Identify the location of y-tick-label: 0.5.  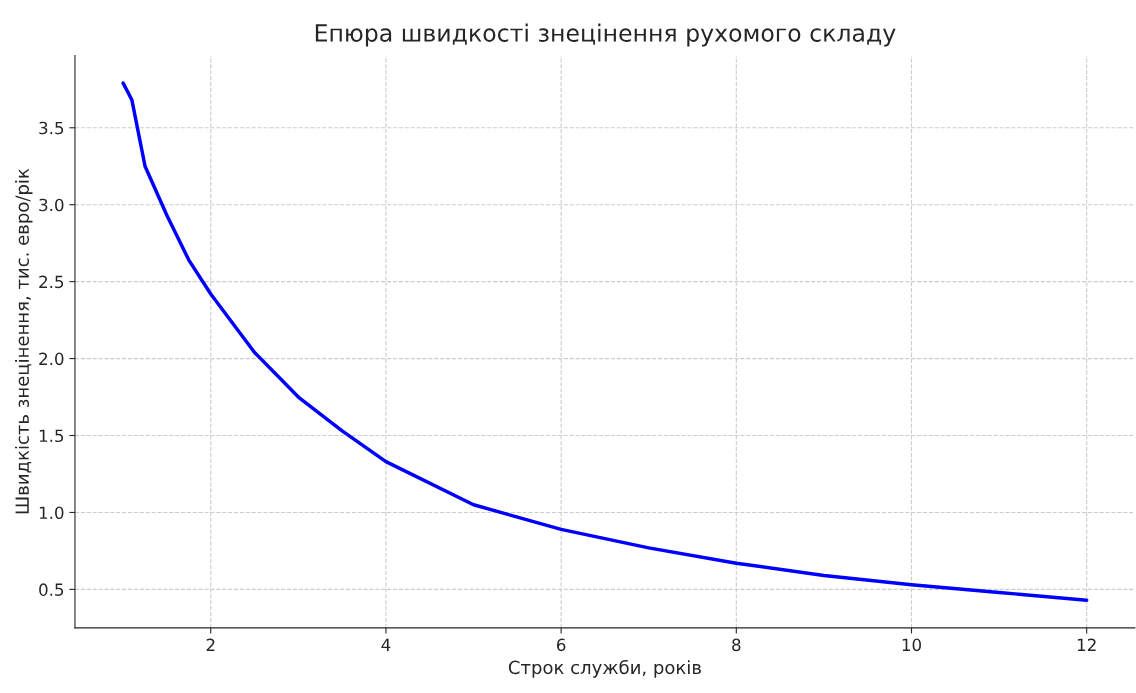
(51, 589).